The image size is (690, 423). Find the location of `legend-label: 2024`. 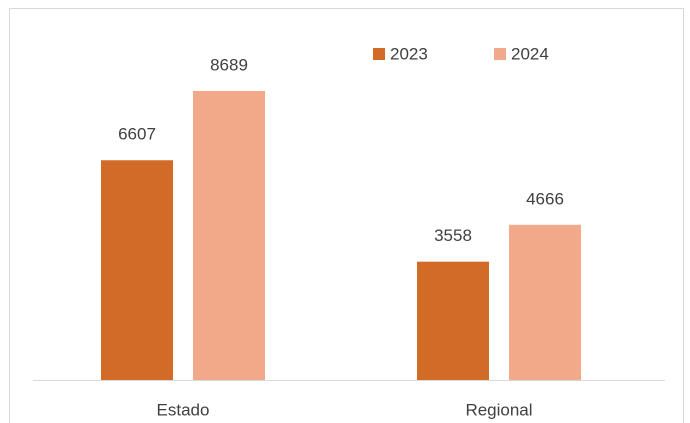

legend-label: 2024 is located at coordinates (530, 53).